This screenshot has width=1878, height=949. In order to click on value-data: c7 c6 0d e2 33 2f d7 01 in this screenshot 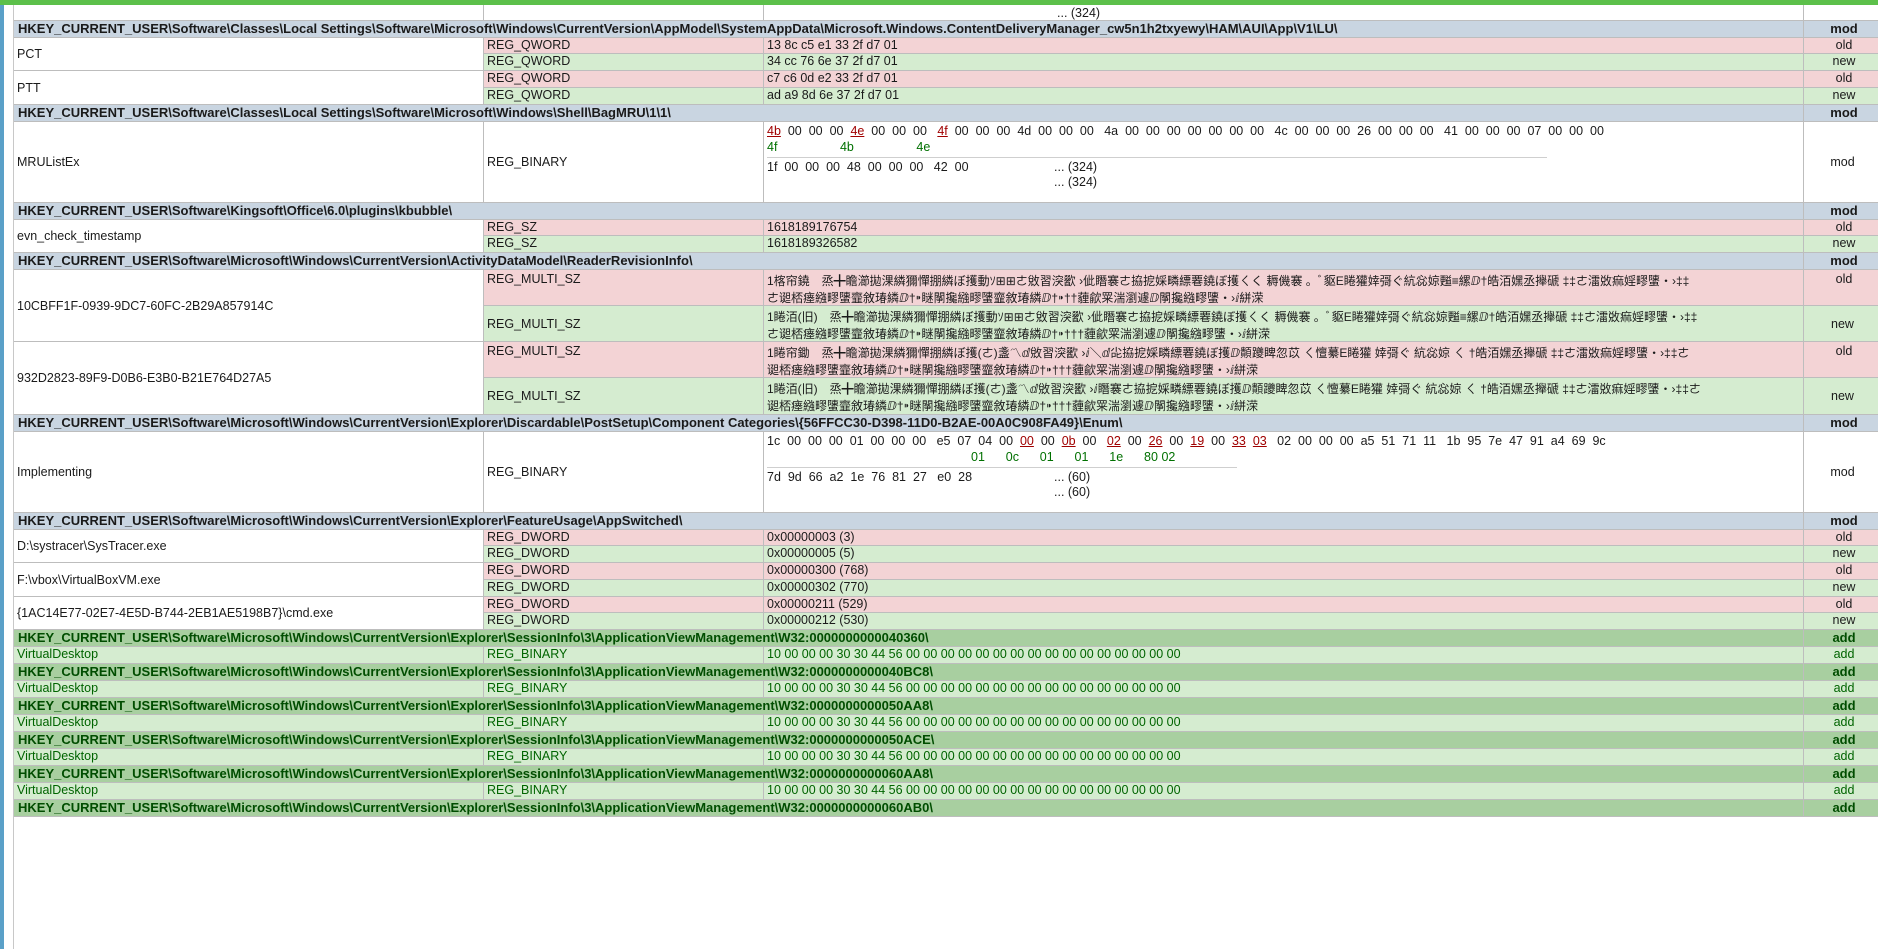, I will do `click(1284, 79)`.